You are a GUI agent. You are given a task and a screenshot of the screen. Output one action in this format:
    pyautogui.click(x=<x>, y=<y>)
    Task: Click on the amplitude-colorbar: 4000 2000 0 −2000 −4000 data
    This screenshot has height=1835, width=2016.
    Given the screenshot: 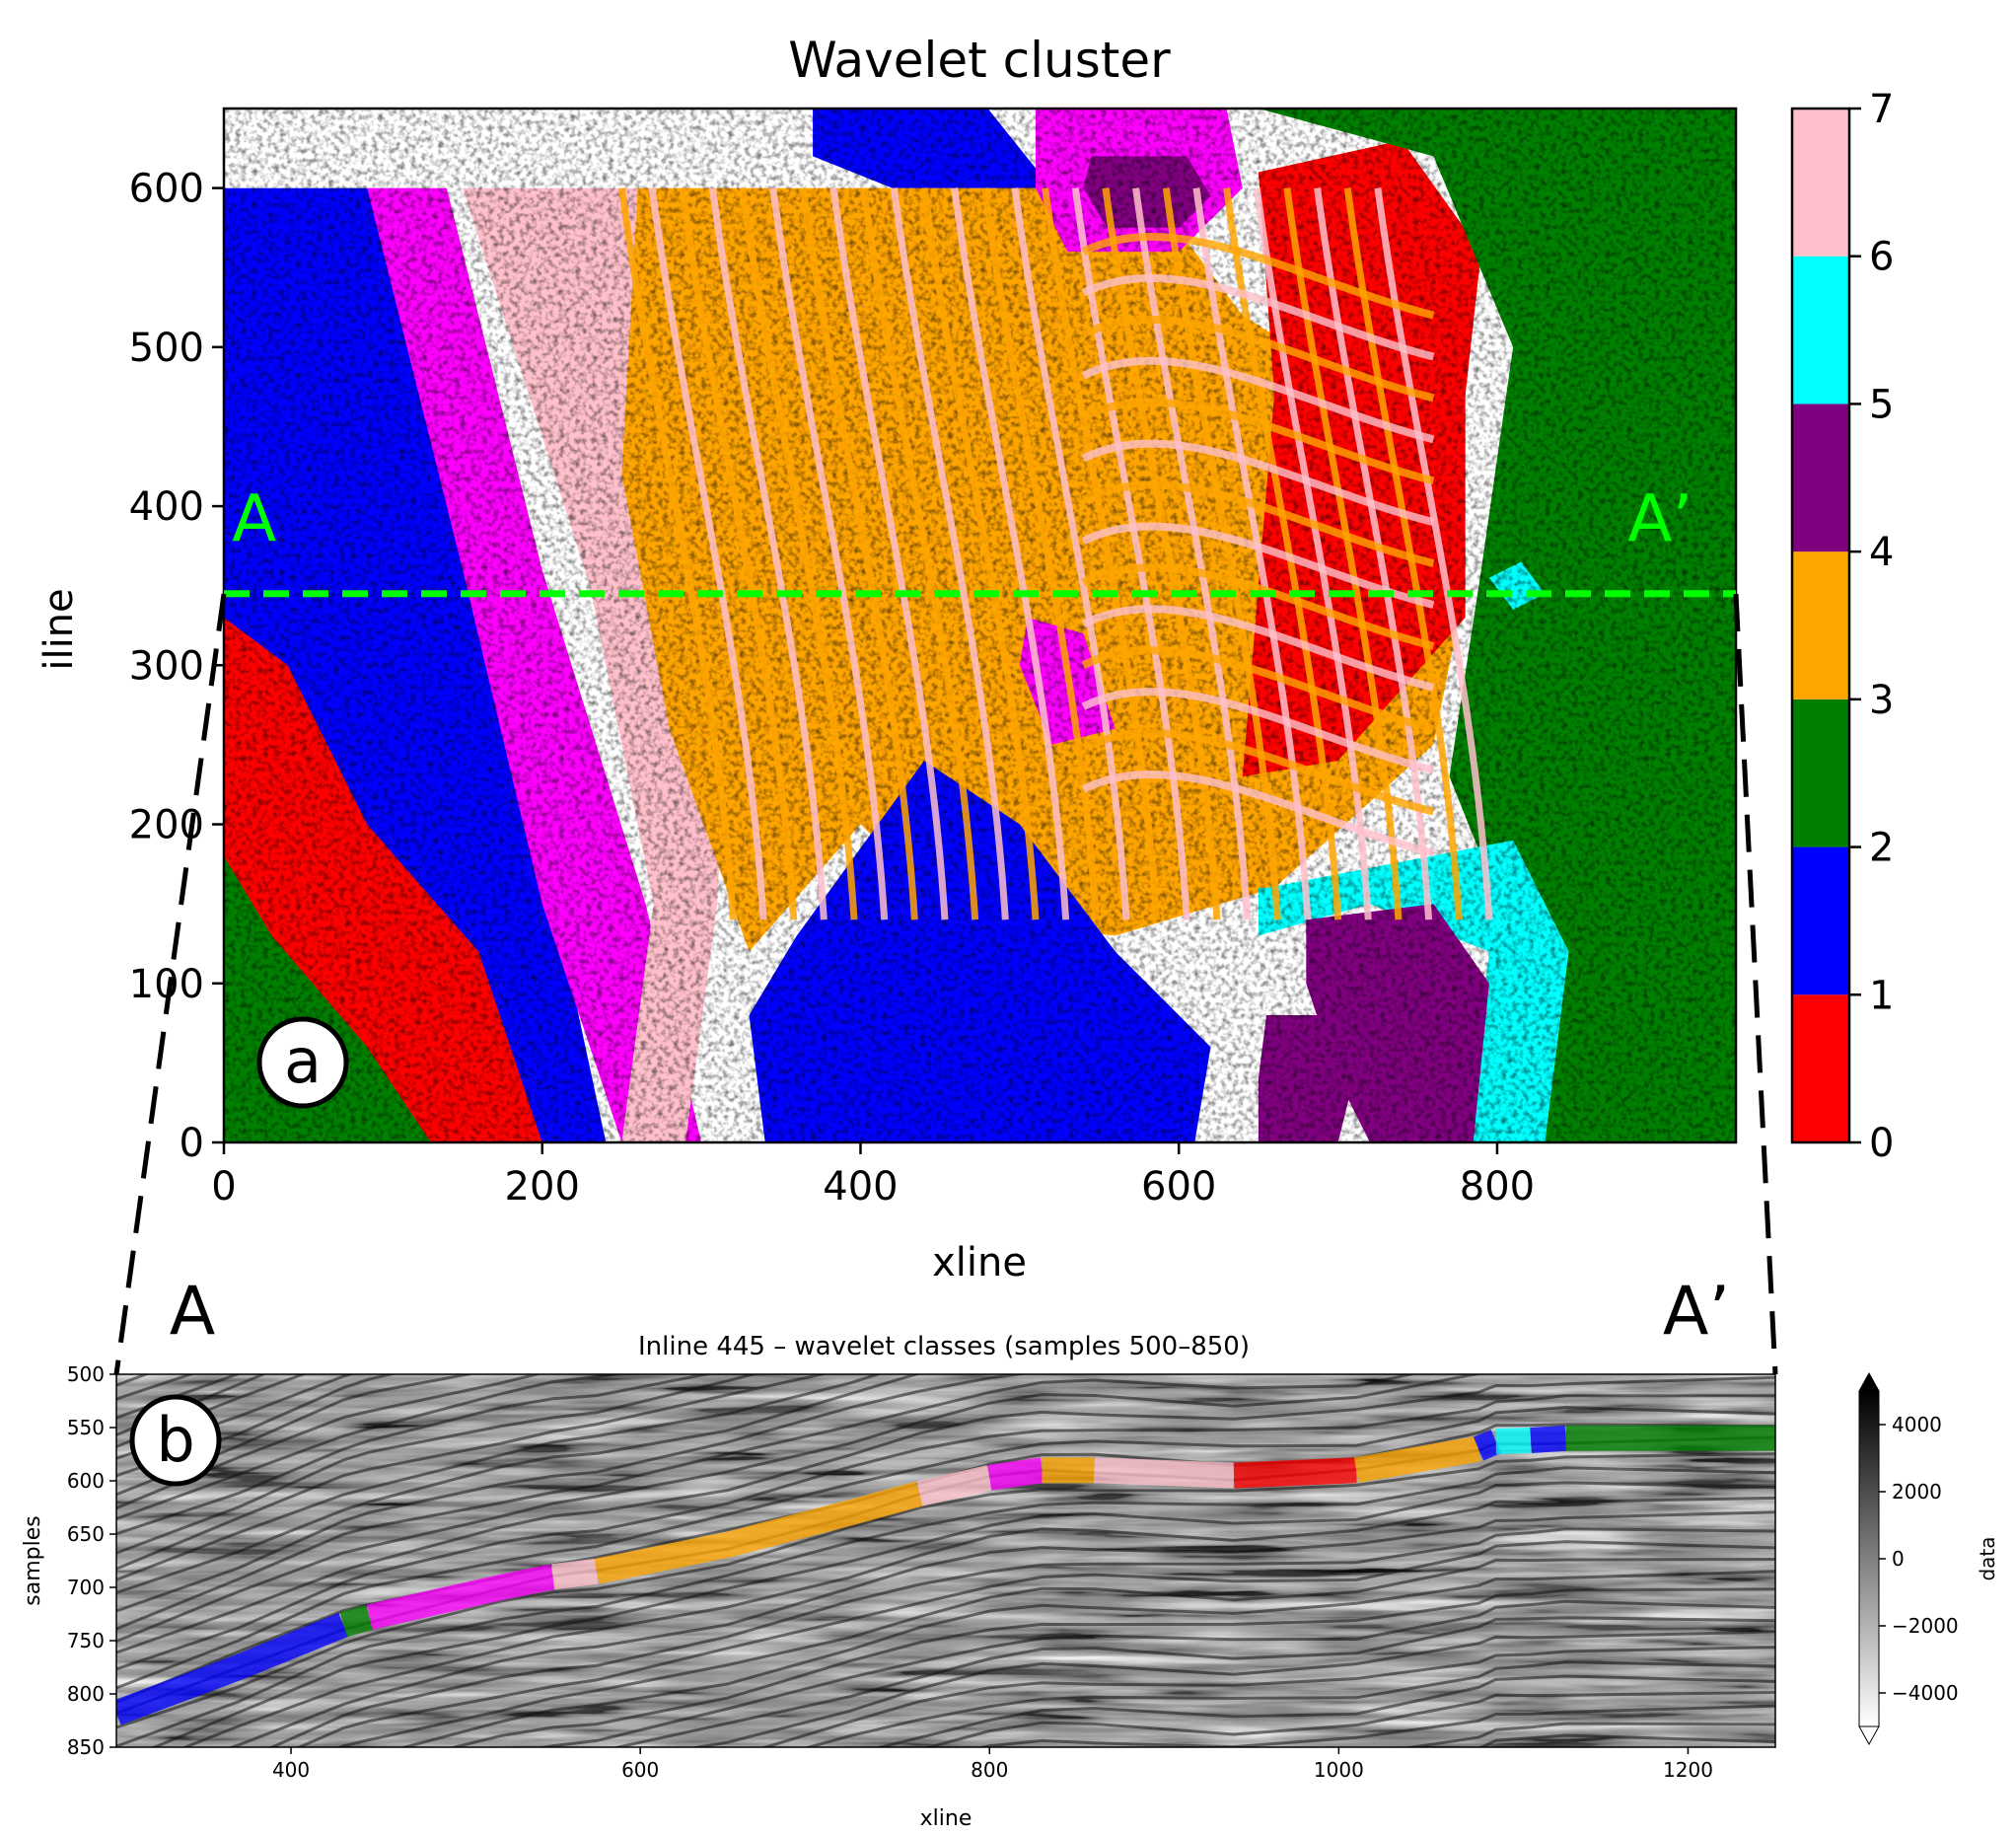 What is the action you would take?
    pyautogui.click(x=1928, y=1558)
    